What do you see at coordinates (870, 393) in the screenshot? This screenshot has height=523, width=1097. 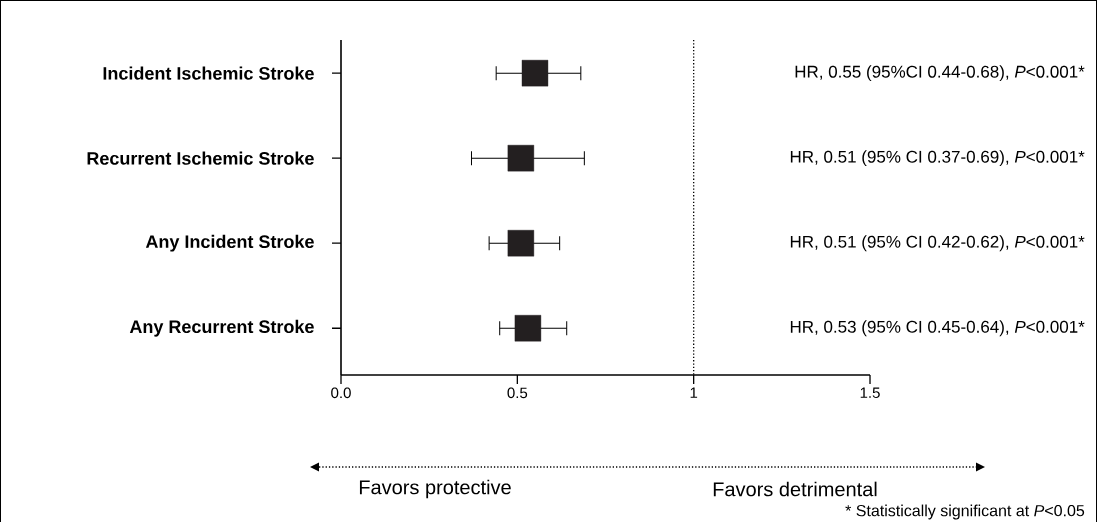 I see `x-tick-label: 1.5` at bounding box center [870, 393].